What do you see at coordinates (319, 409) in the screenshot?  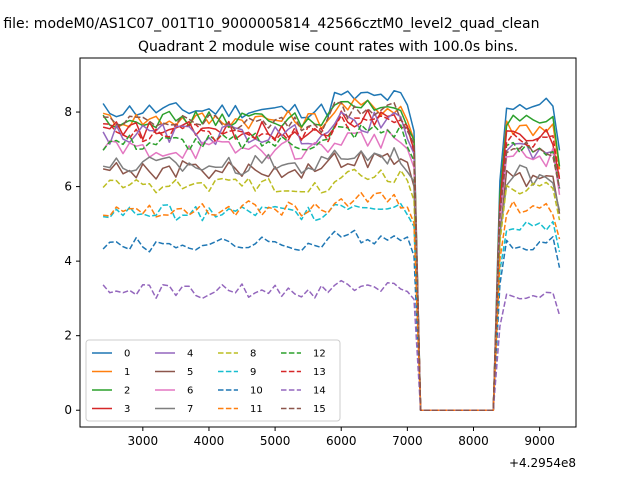 I see `legend-label-15: 15` at bounding box center [319, 409].